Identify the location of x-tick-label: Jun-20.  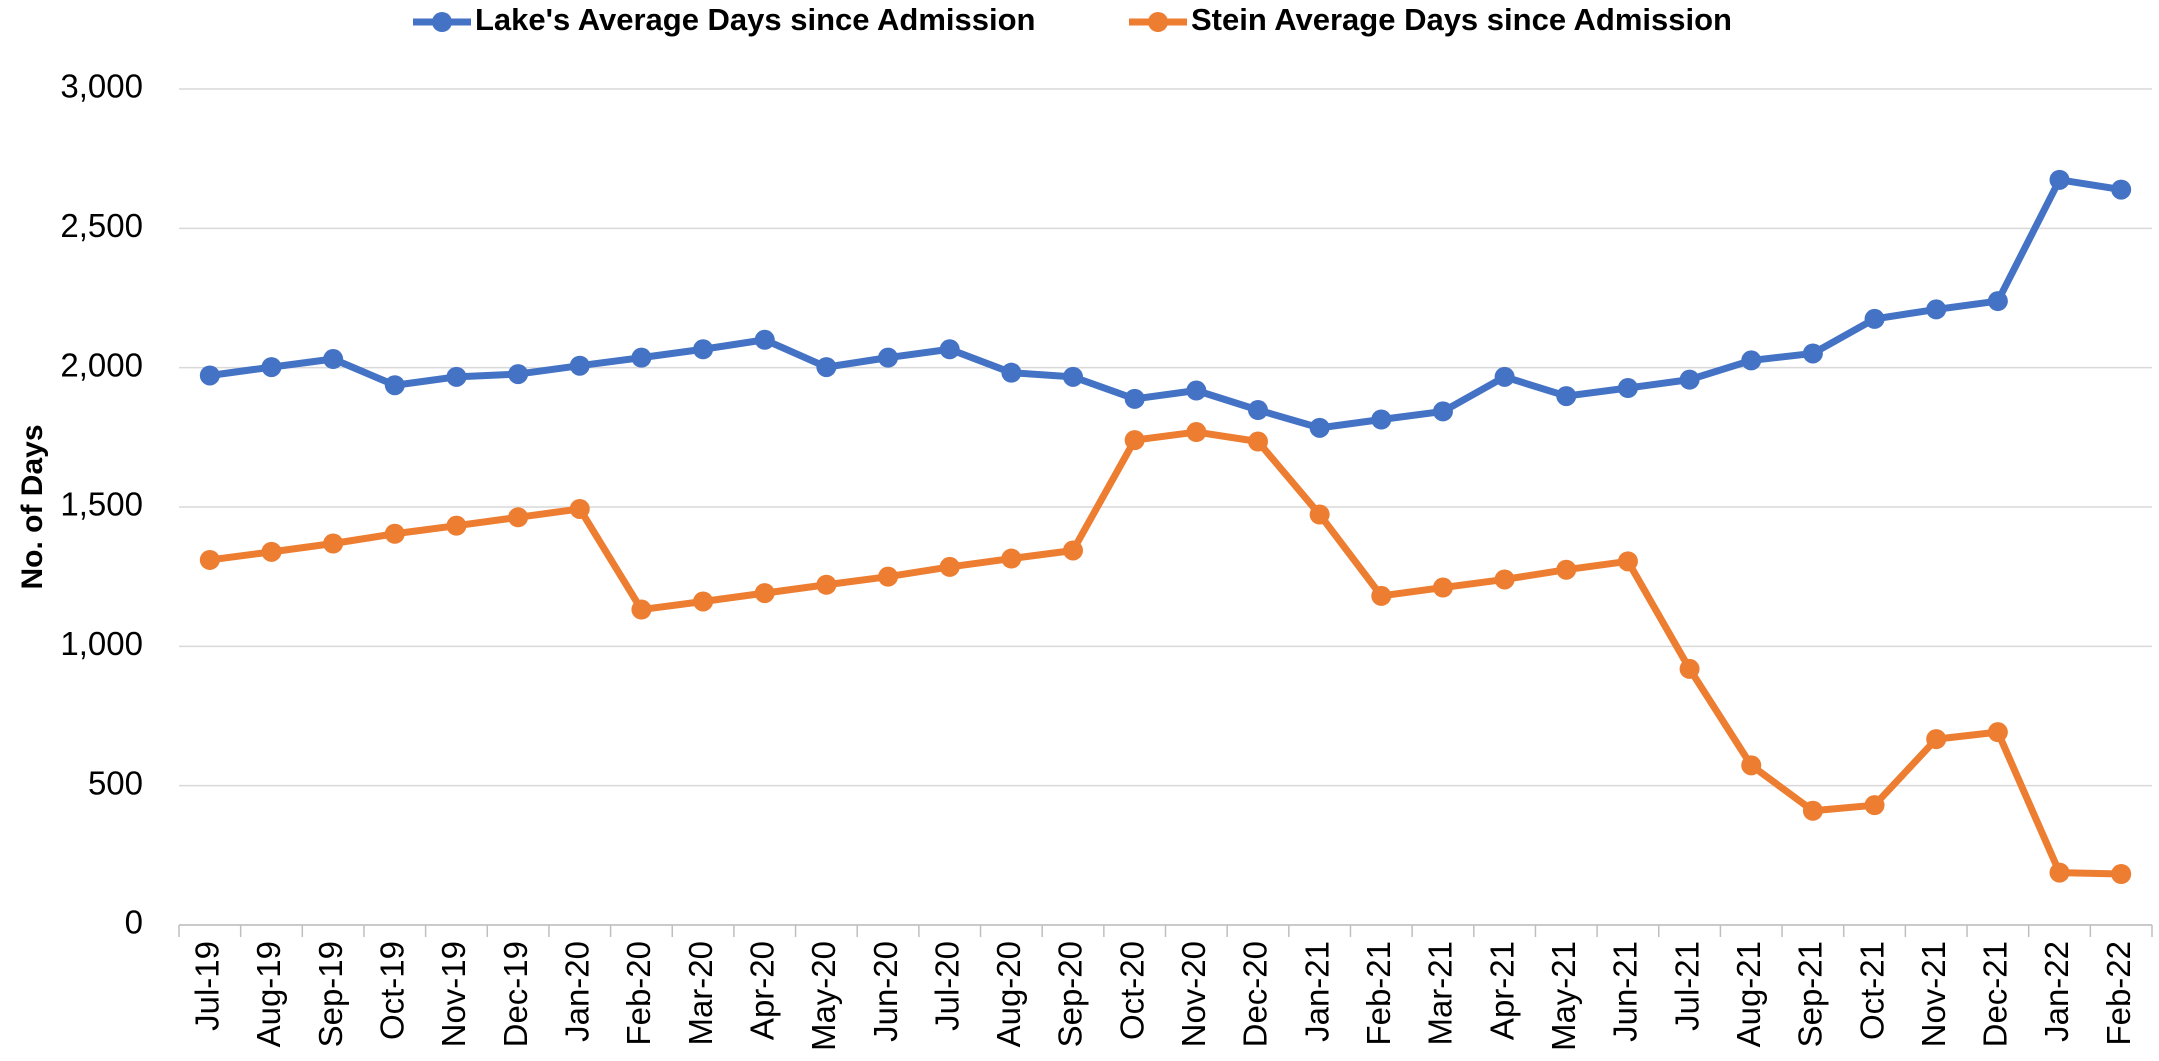
(885, 991).